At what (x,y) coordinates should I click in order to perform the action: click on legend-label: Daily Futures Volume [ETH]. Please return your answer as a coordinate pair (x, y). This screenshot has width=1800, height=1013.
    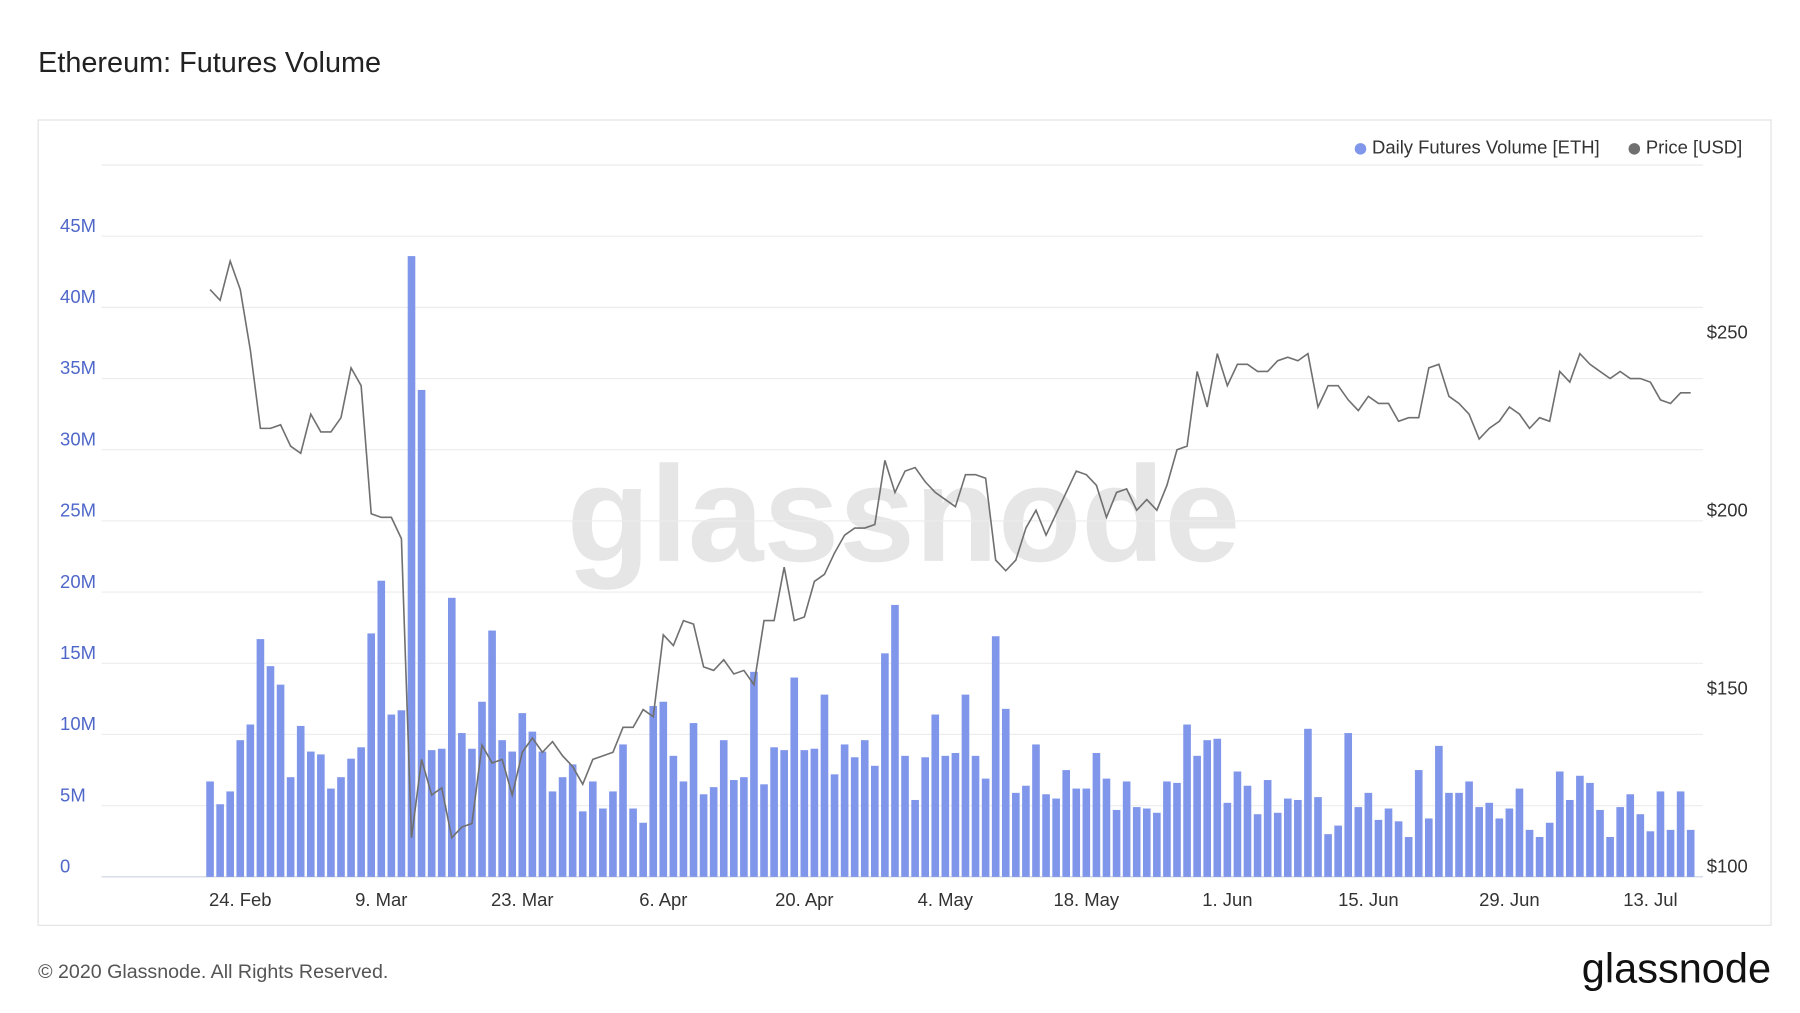
    Looking at the image, I should click on (1486, 147).